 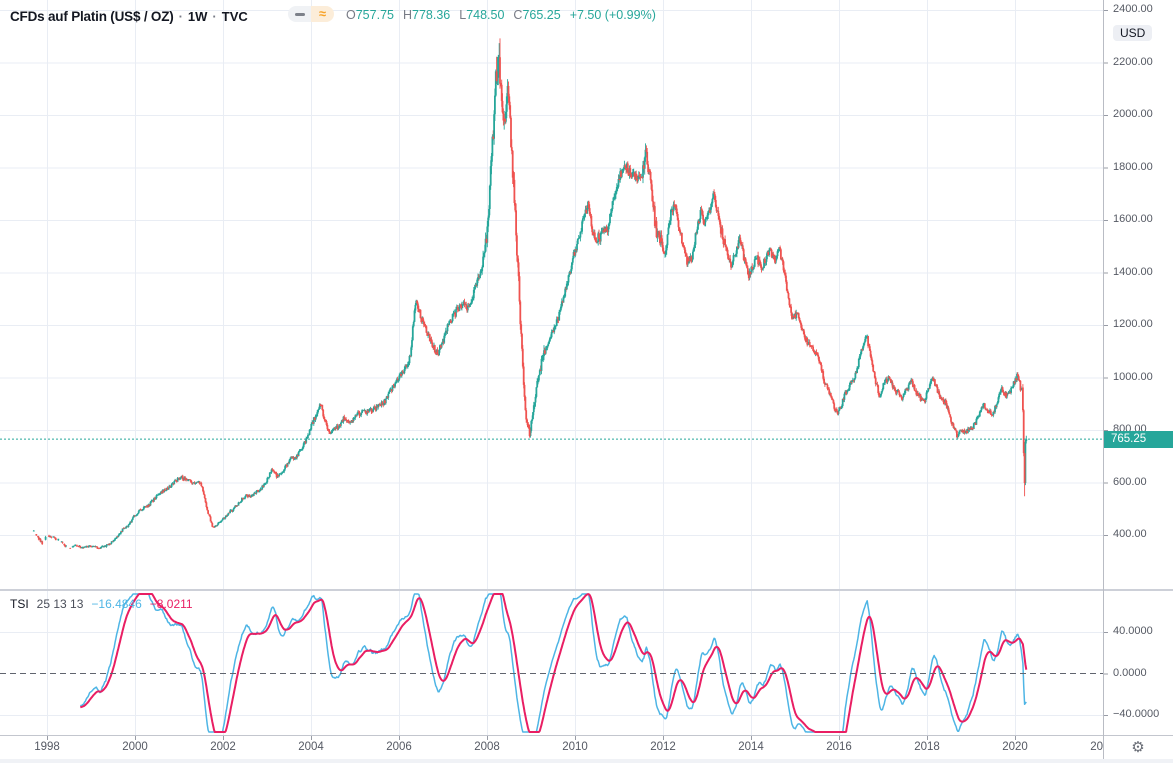 I want to click on price-axis-label: 2400.00, so click(x=1133, y=9).